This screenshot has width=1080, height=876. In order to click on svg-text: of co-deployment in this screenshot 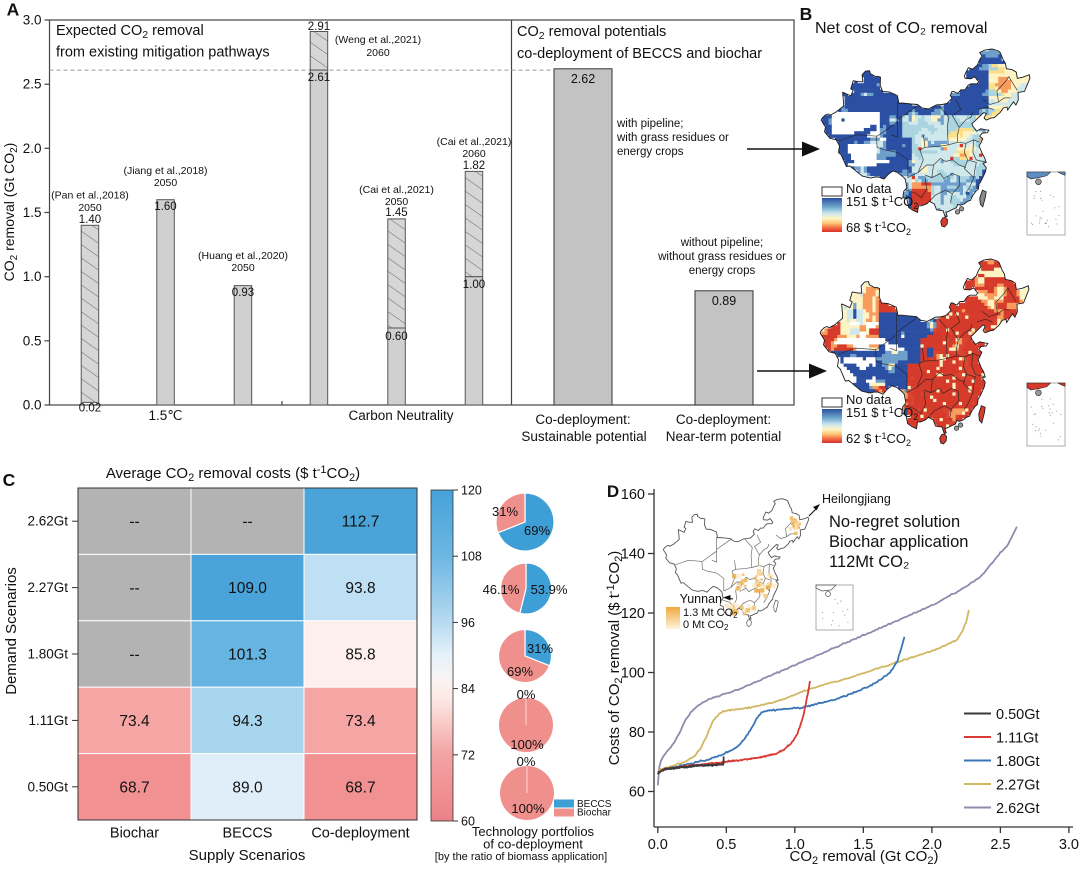, I will do `click(533, 844)`.